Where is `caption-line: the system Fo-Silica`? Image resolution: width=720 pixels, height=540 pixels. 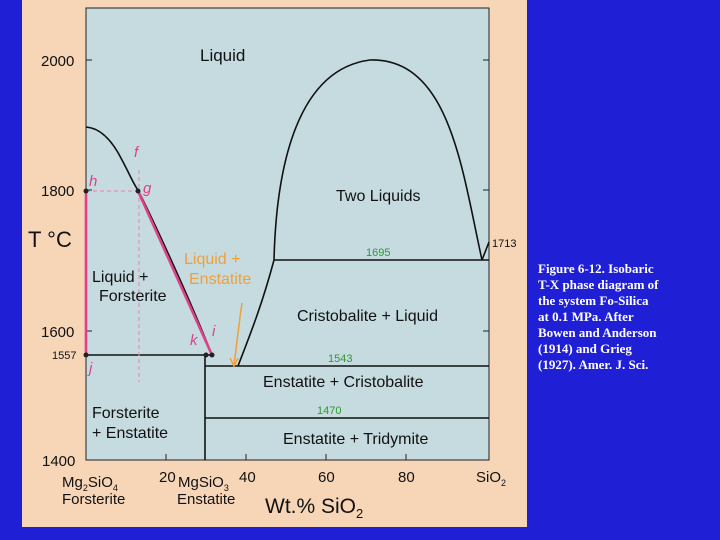
caption-line: the system Fo-Silica is located at coordinates (593, 300).